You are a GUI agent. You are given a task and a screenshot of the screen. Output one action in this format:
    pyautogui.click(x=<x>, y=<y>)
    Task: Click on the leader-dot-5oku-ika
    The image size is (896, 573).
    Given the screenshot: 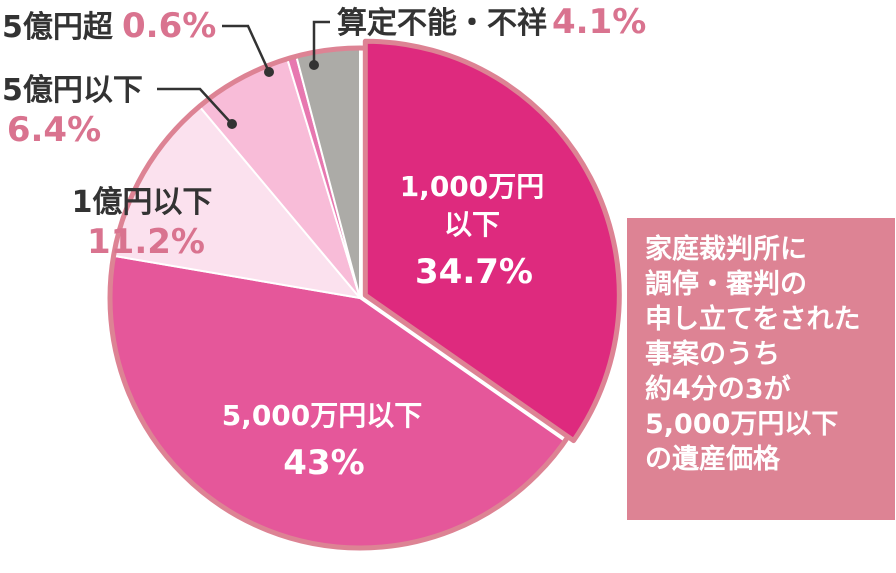 What is the action you would take?
    pyautogui.click(x=232, y=124)
    